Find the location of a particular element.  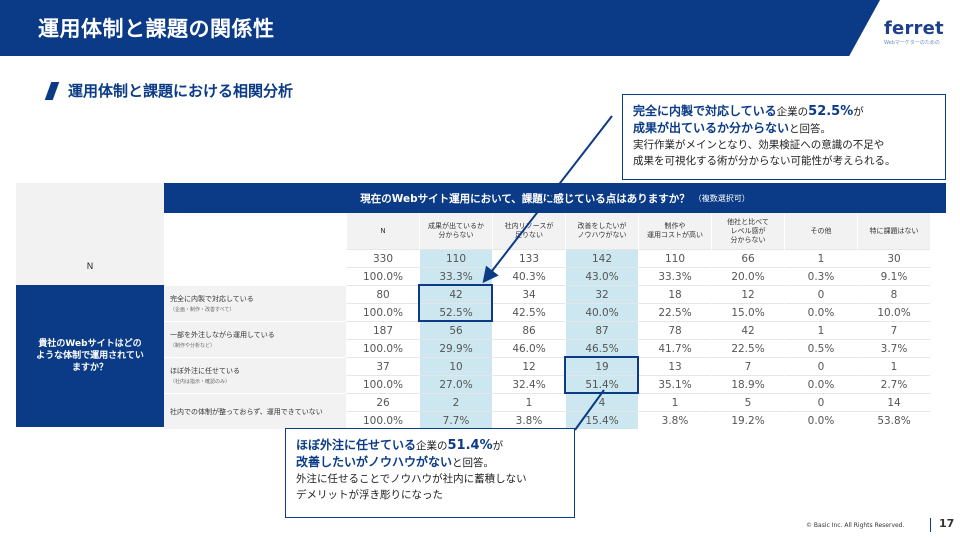

callout-bottom-emphasis-1: ほぼ外注に任せている is located at coordinates (356, 445).